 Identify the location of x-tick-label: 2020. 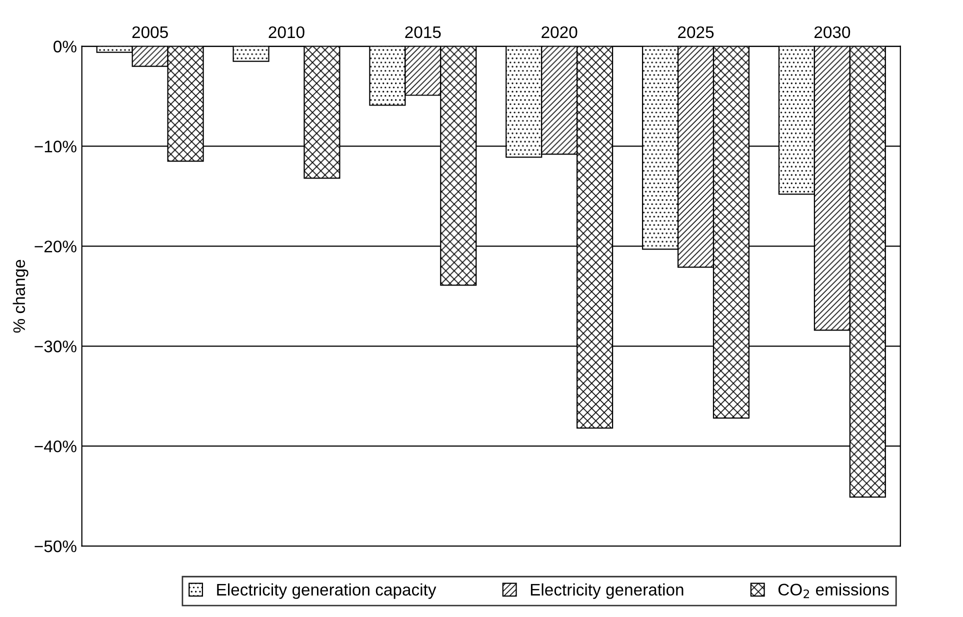
(560, 32).